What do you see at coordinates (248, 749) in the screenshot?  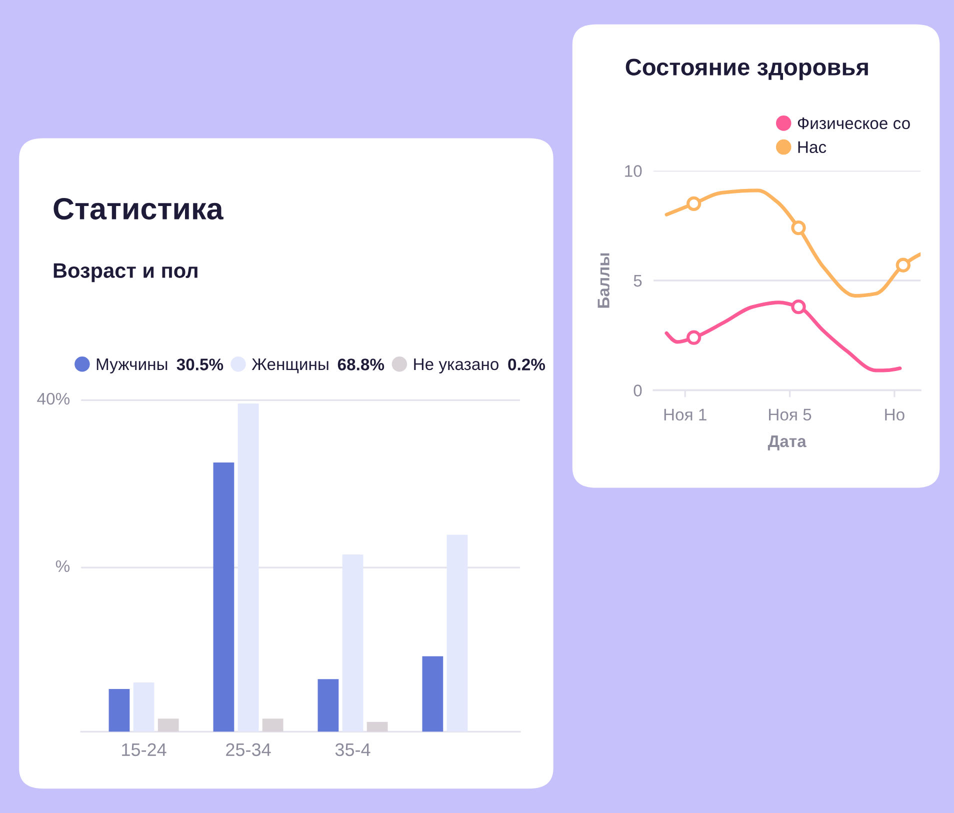 I see `x-tick-label: 25-34` at bounding box center [248, 749].